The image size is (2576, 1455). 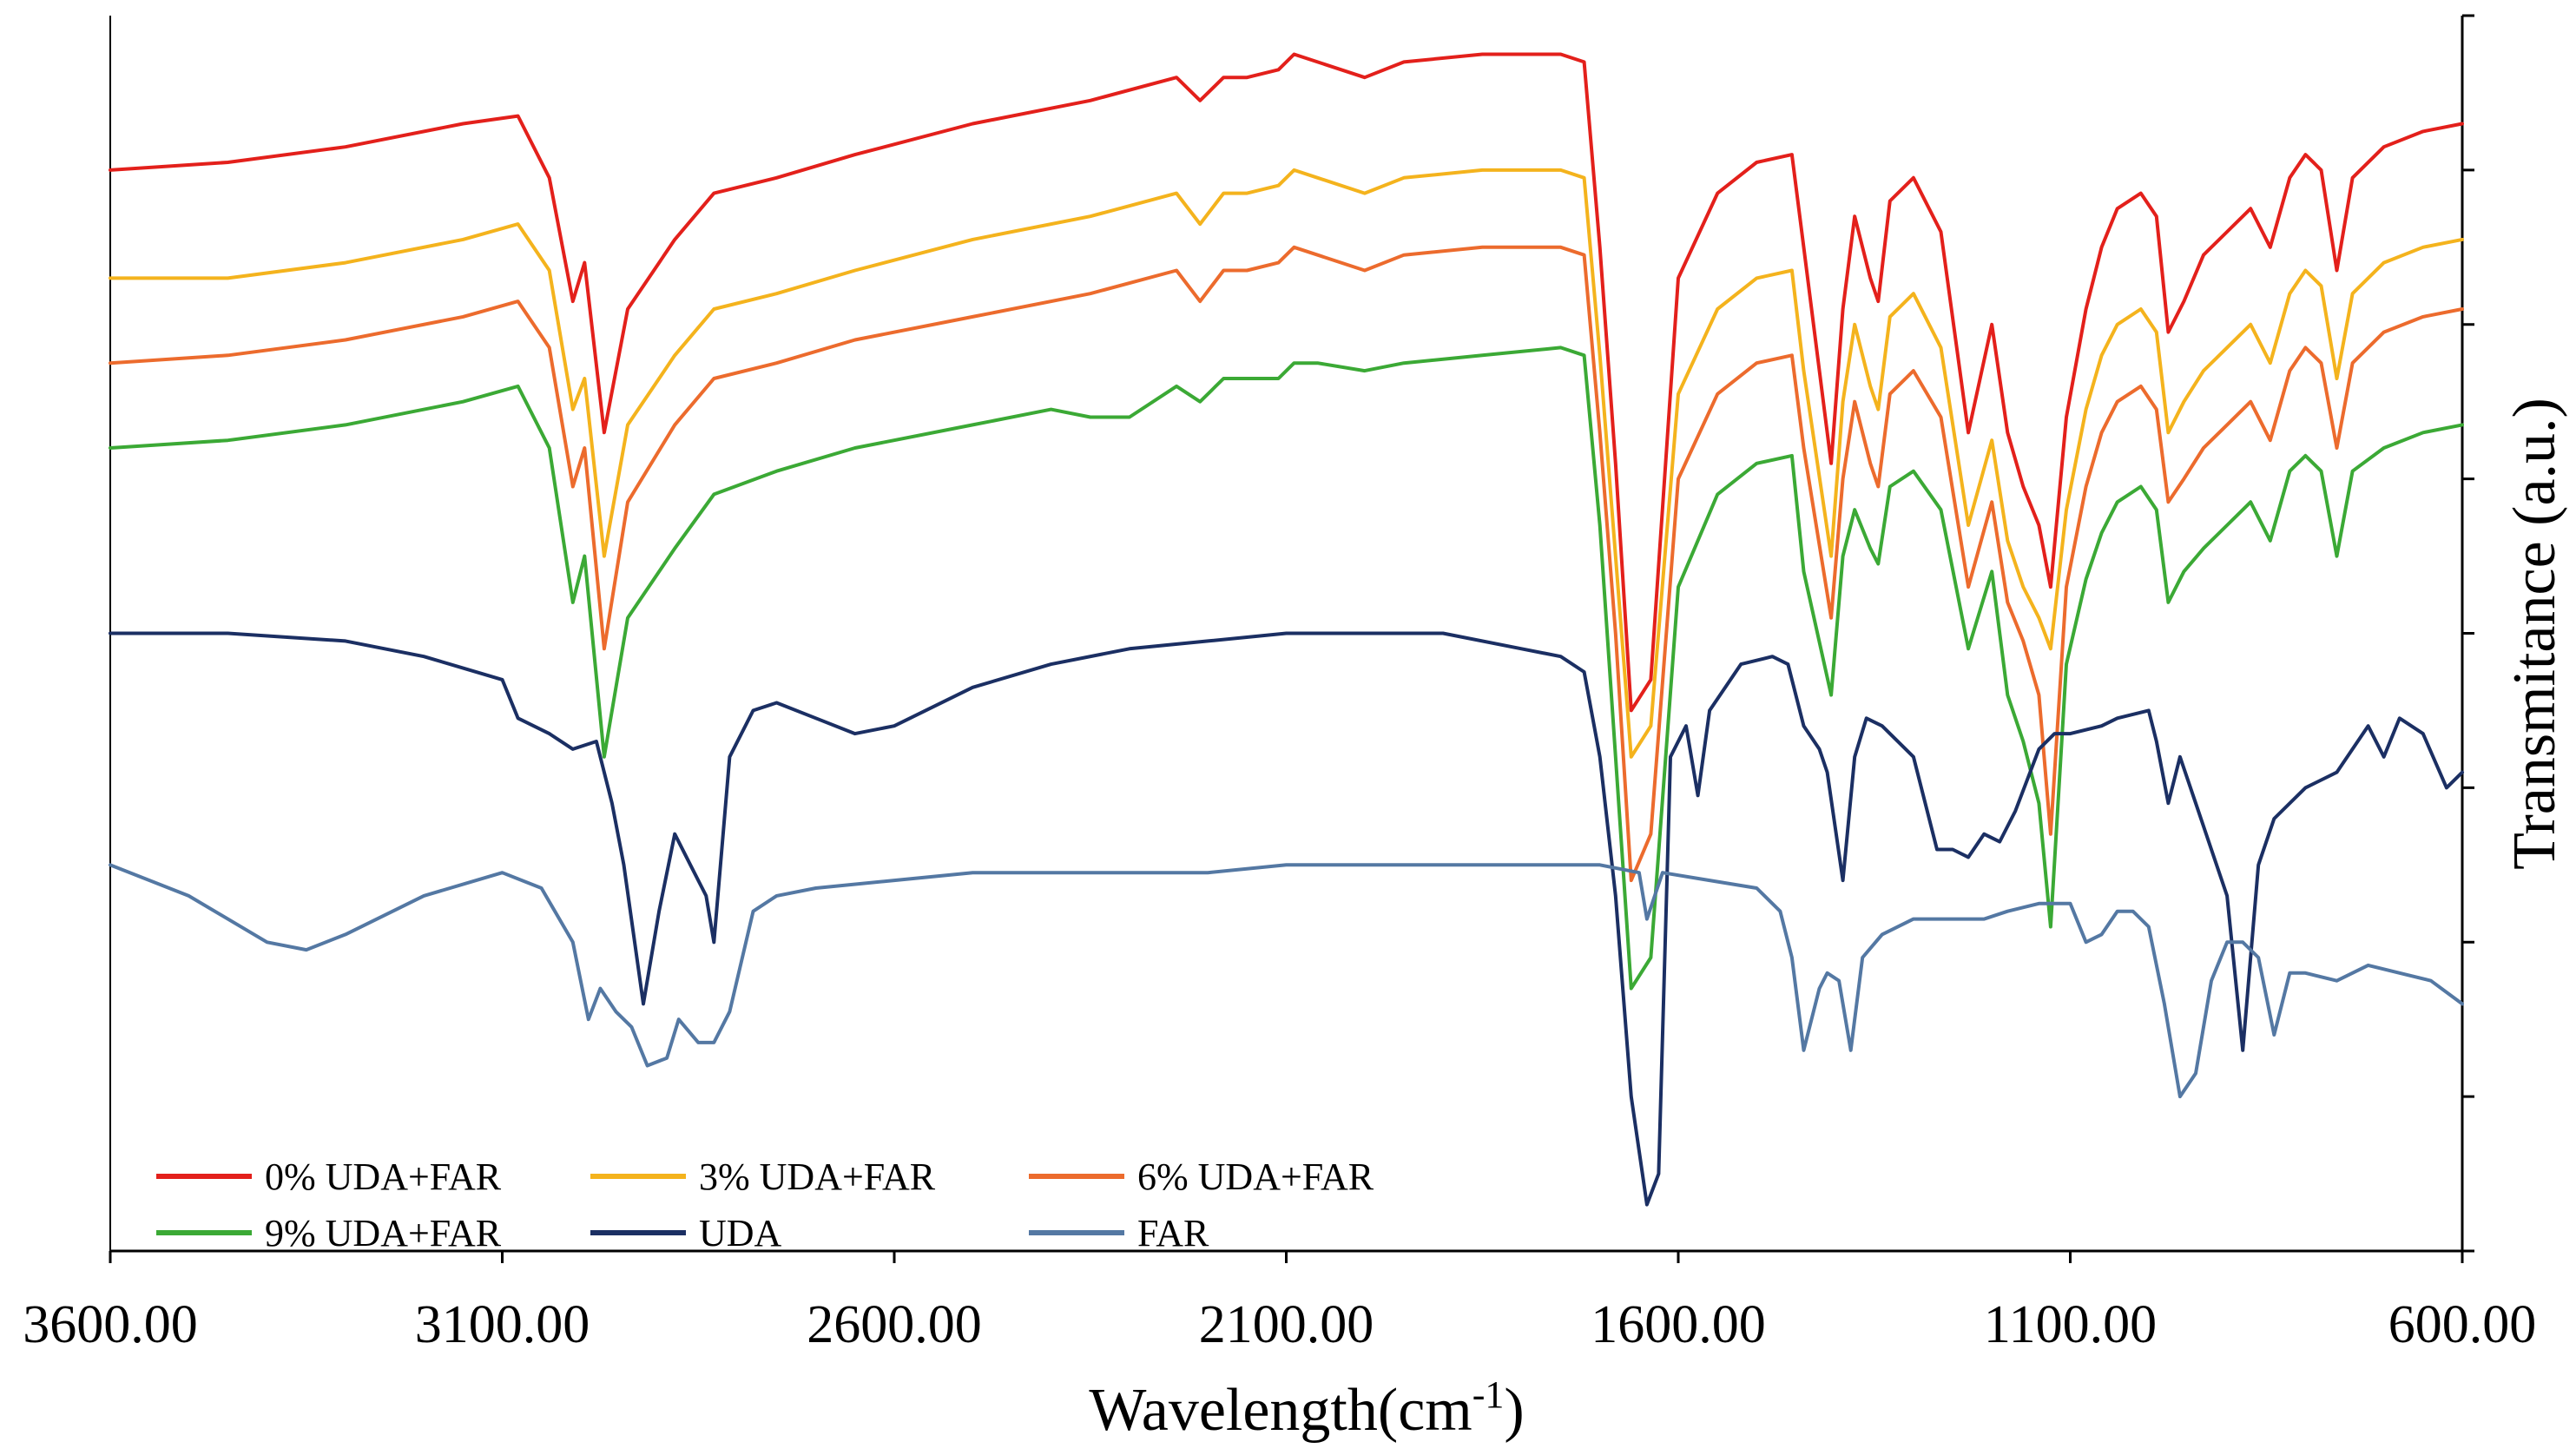 What do you see at coordinates (2070, 1324) in the screenshot?
I see `x-tick-label: 1100.00` at bounding box center [2070, 1324].